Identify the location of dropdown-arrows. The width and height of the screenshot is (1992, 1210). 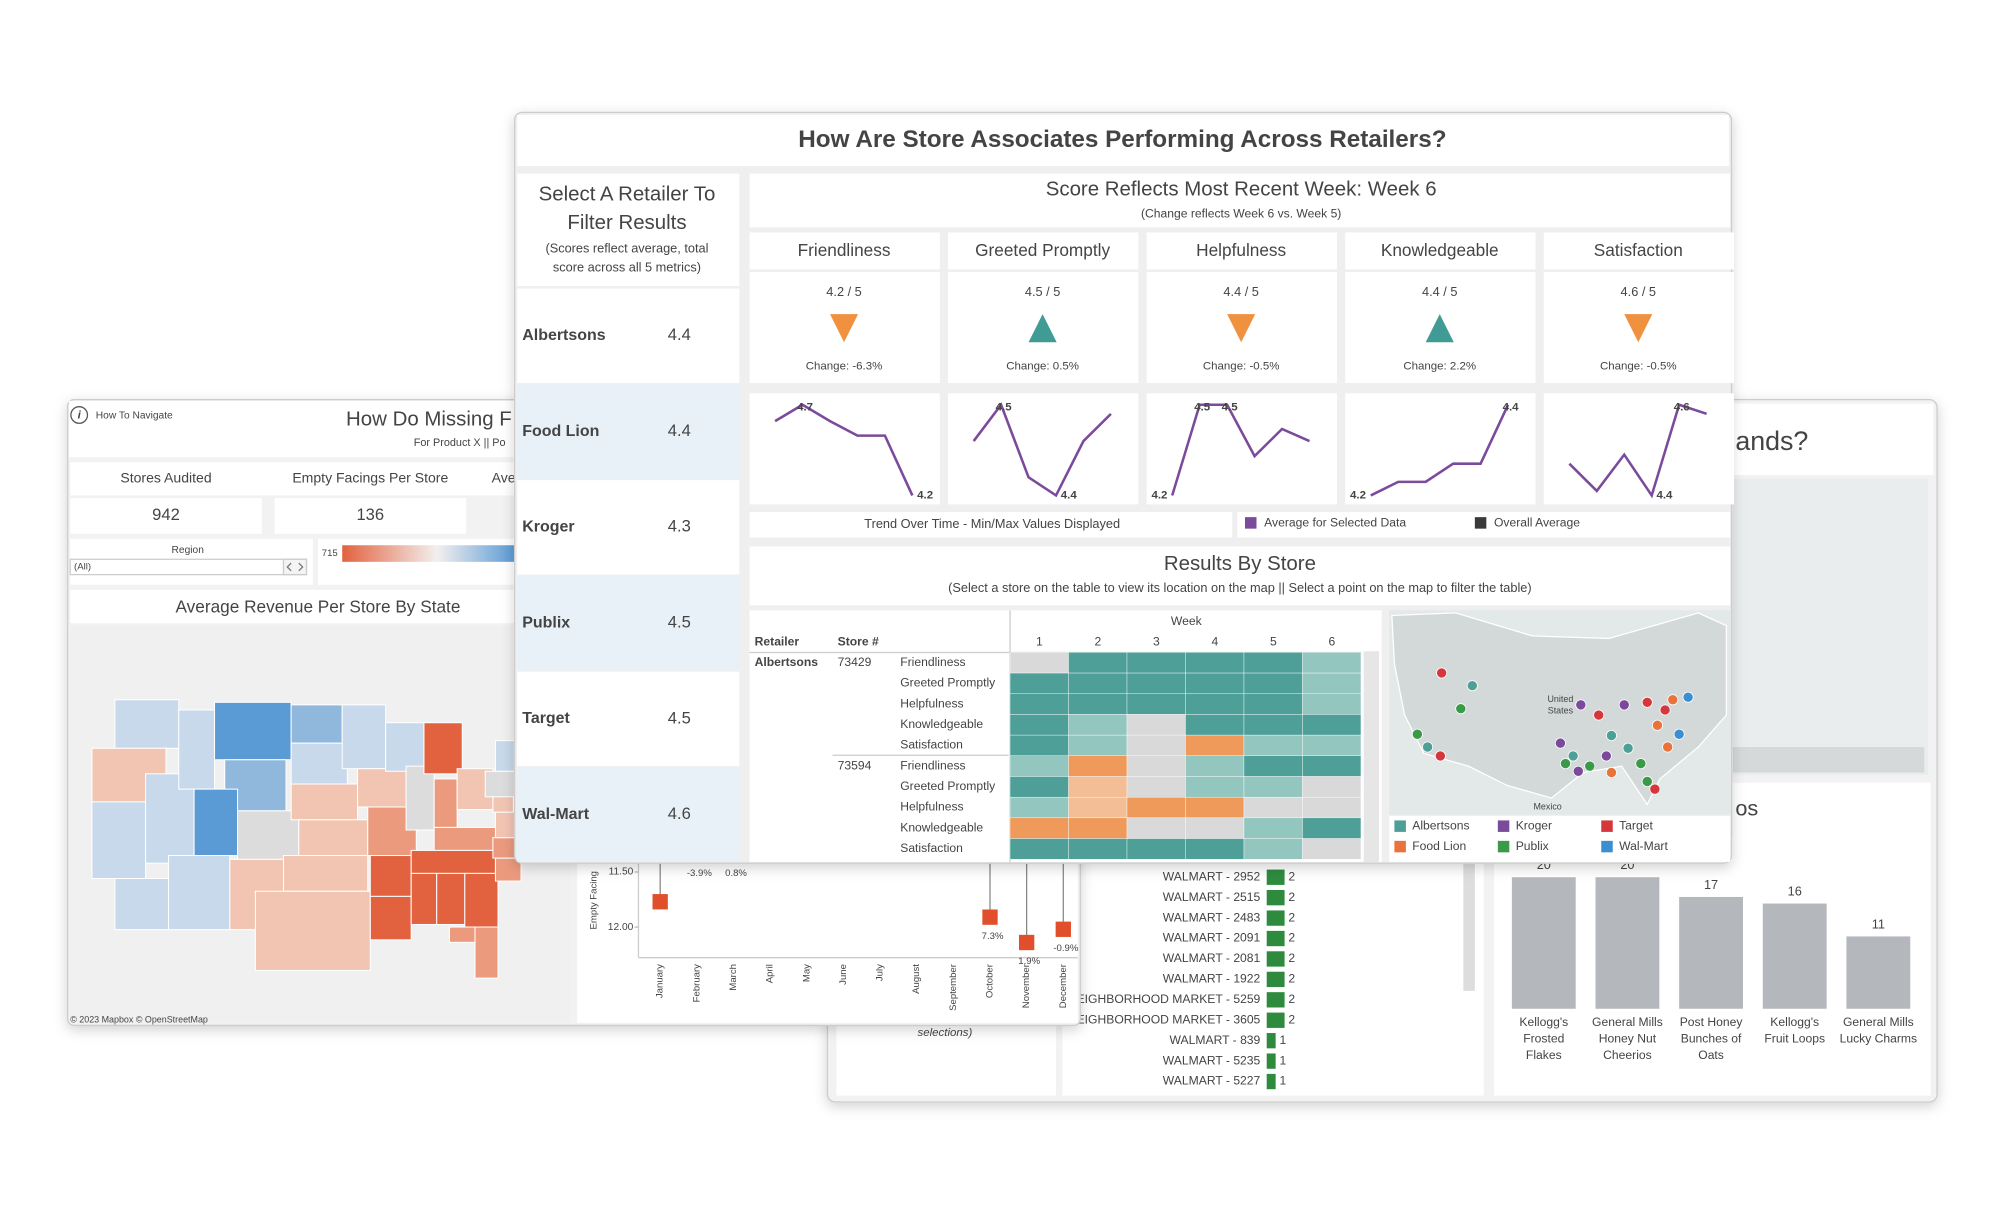
(295, 567).